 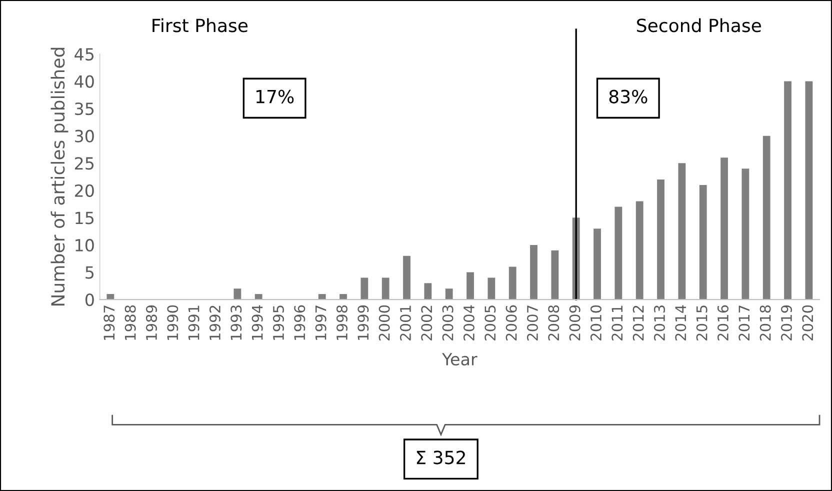 I want to click on x-tick-label: 2001, so click(x=405, y=323).